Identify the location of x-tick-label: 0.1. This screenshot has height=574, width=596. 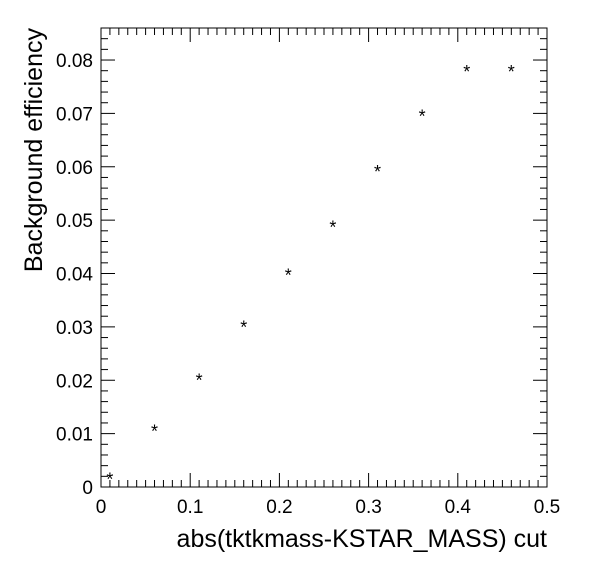
(190, 507).